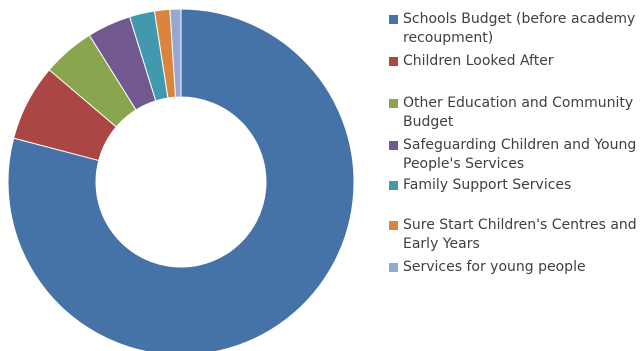 The height and width of the screenshot is (351, 644). What do you see at coordinates (494, 267) in the screenshot?
I see `legend-label-6: Services for young people` at bounding box center [494, 267].